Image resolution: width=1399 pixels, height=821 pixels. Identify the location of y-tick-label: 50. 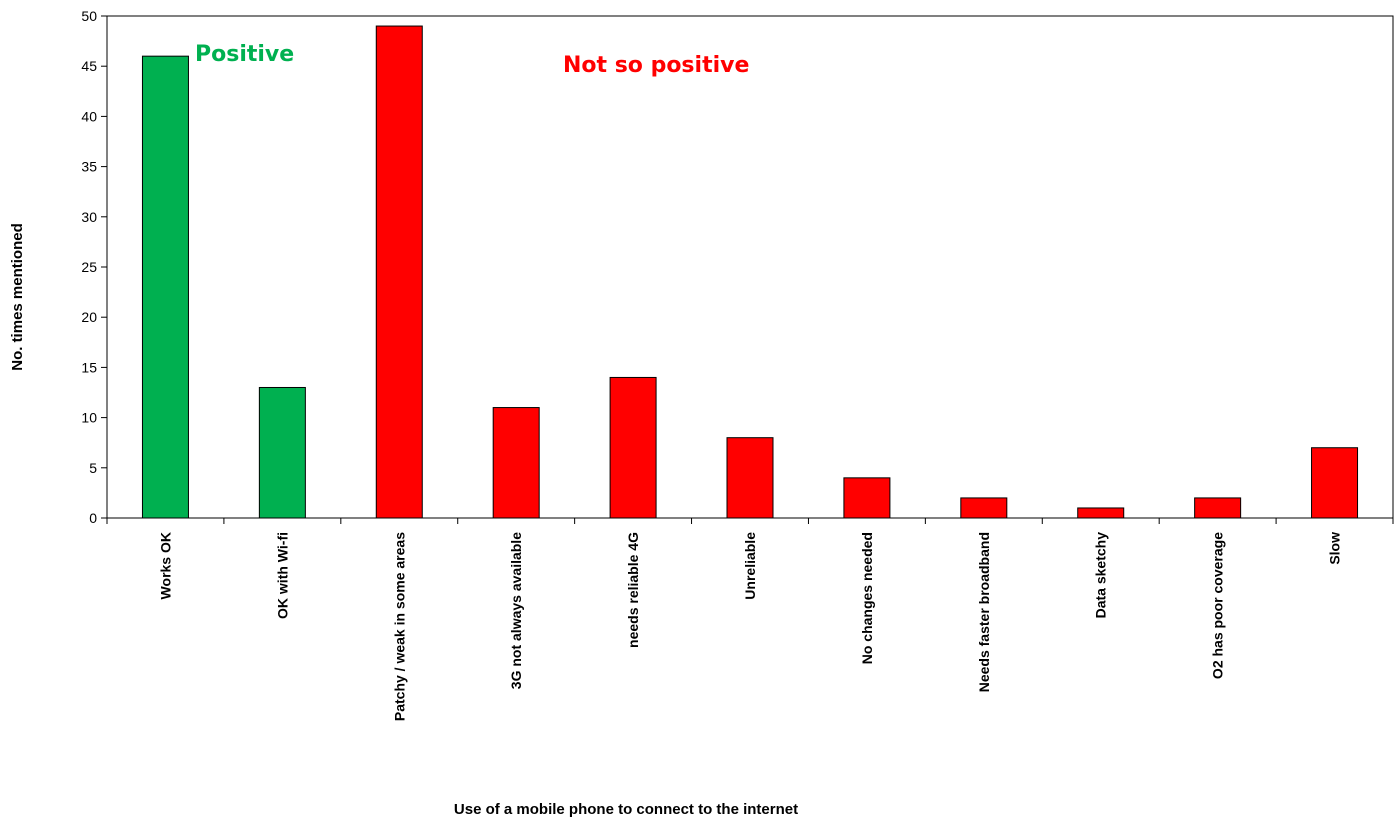
(89, 16).